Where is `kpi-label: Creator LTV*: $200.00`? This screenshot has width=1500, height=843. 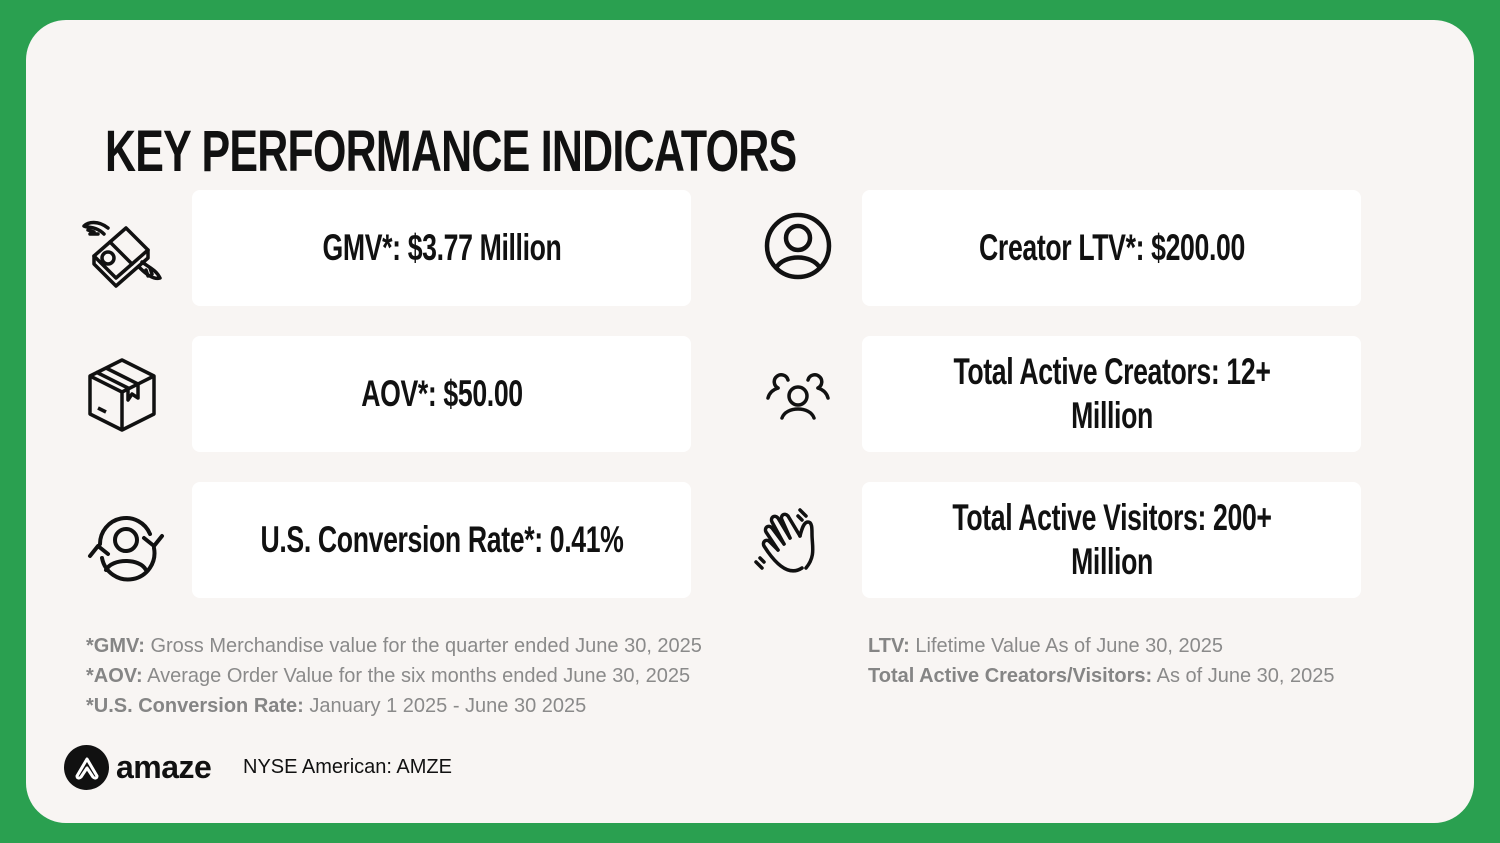
kpi-label: Creator LTV*: $200.00 is located at coordinates (1111, 247).